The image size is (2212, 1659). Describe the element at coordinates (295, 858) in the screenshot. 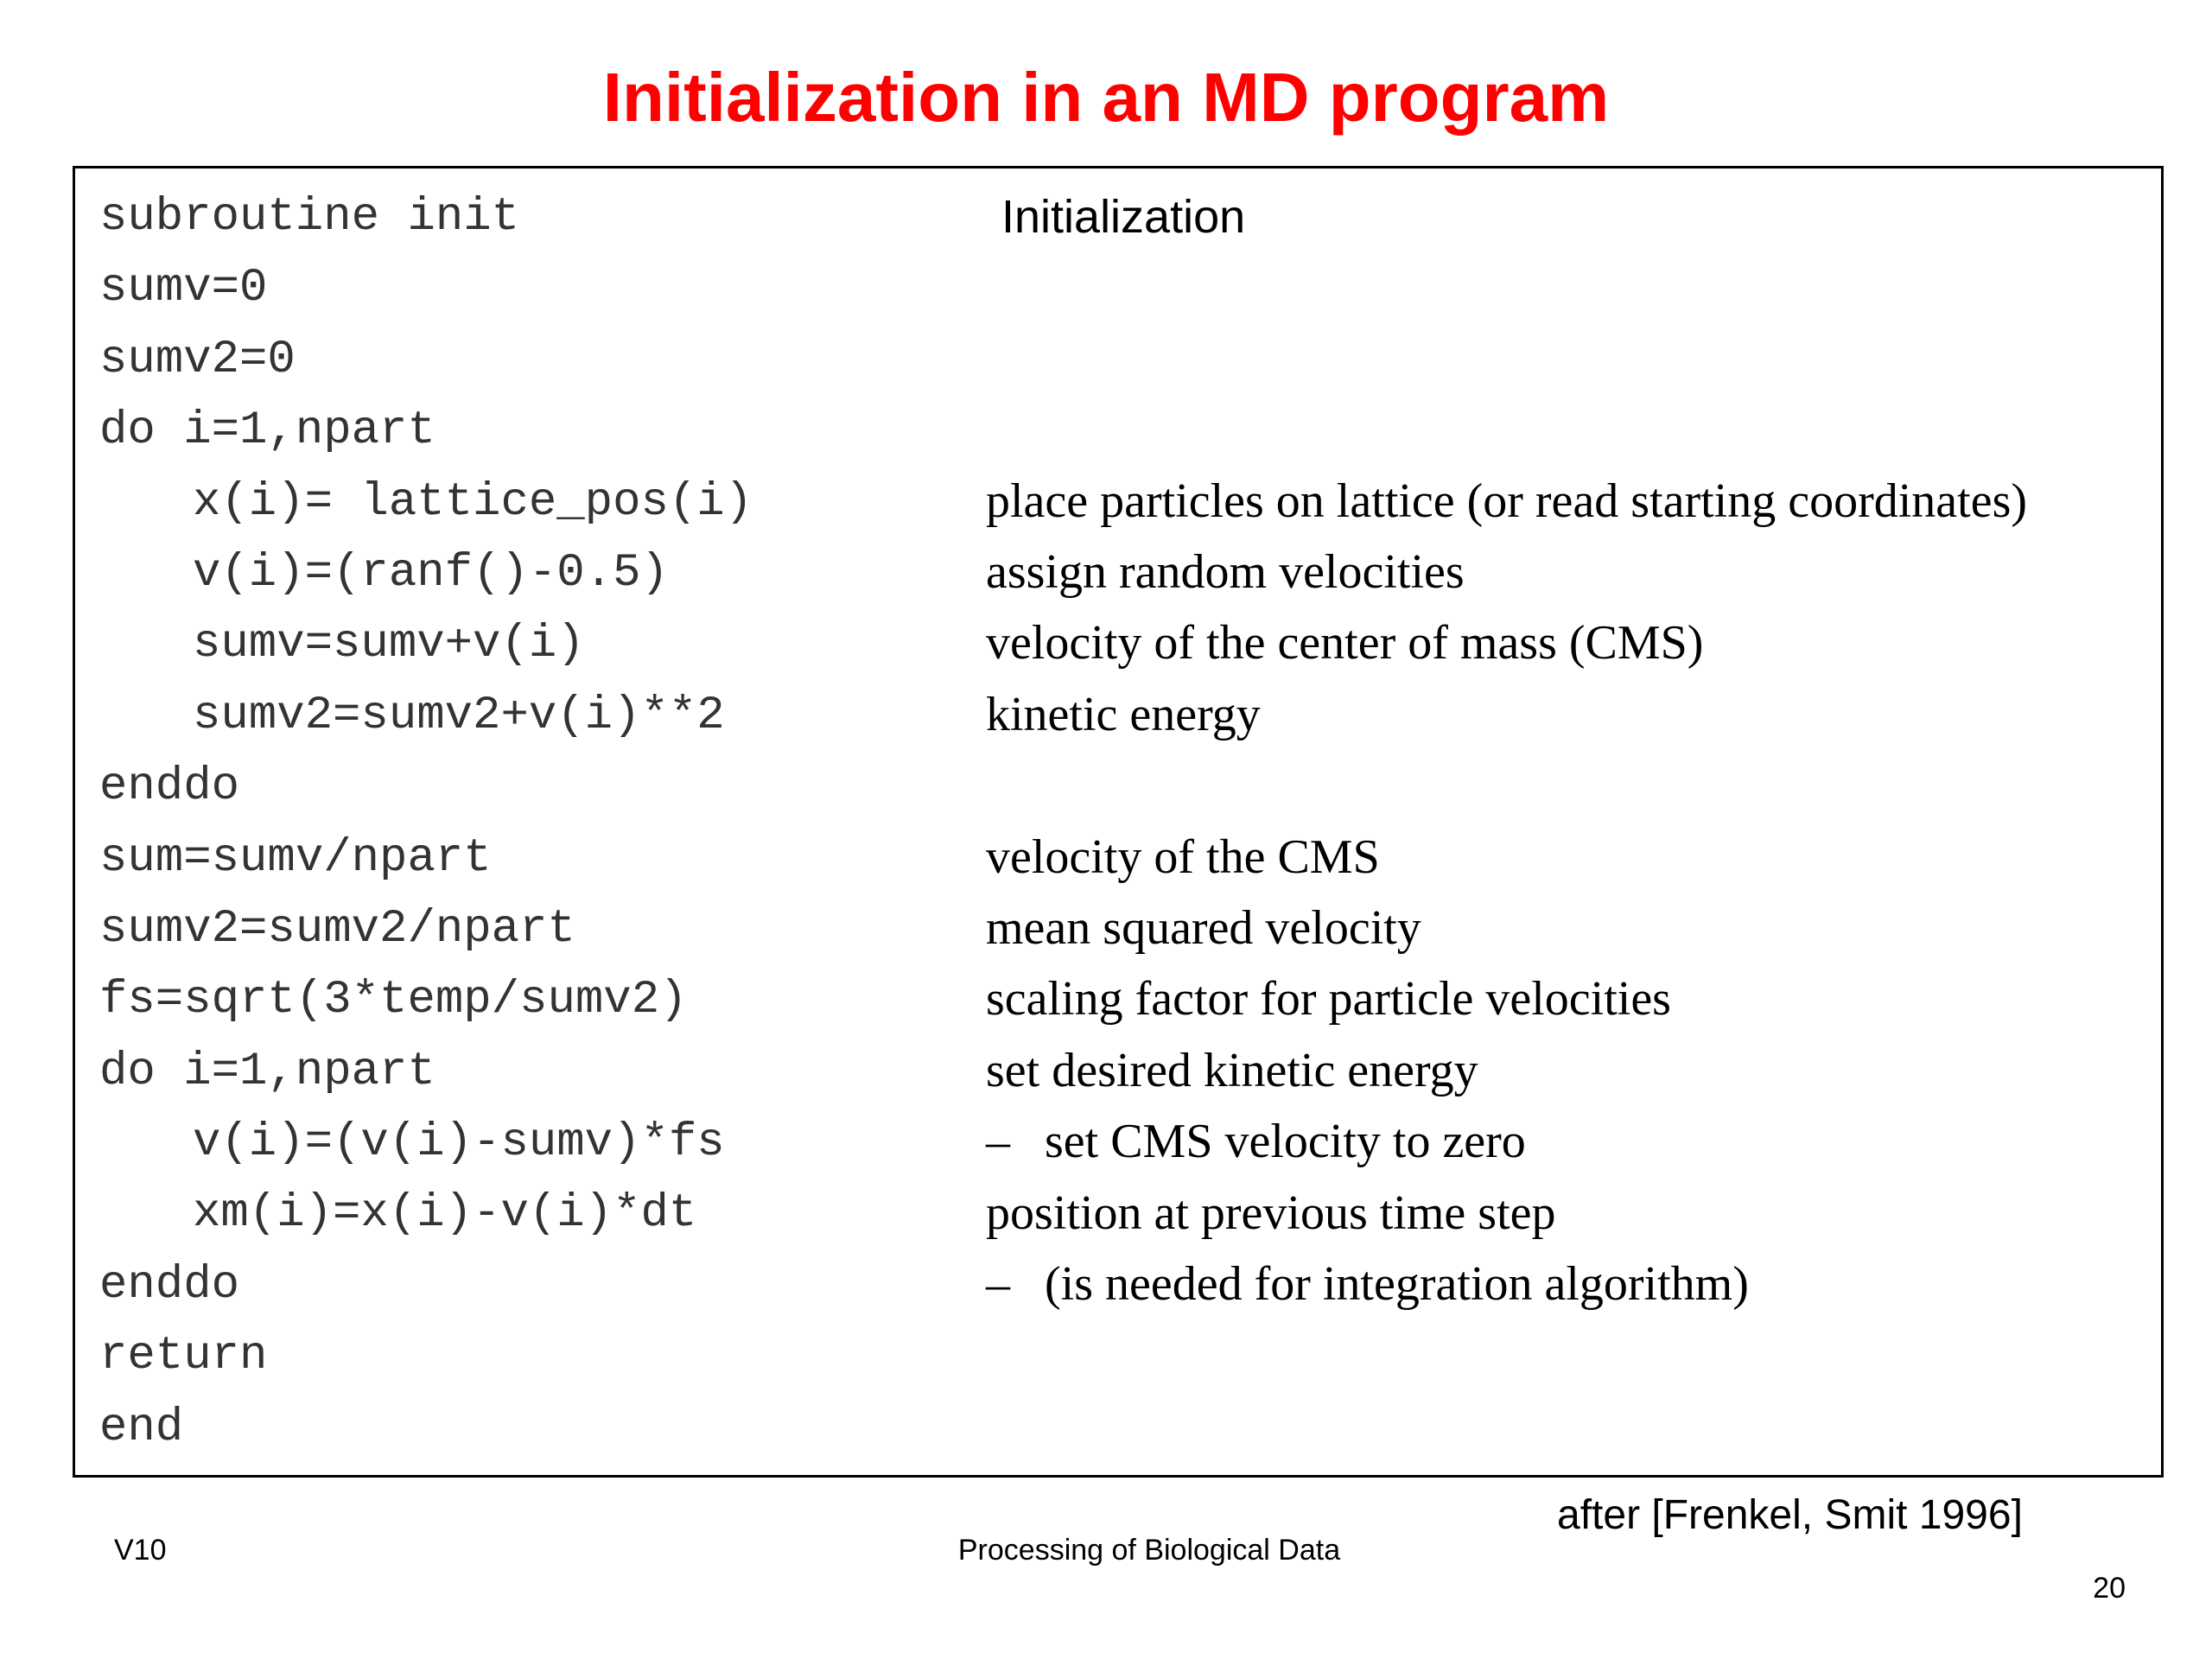

I see `code-line: sum=sumv/npart` at that location.